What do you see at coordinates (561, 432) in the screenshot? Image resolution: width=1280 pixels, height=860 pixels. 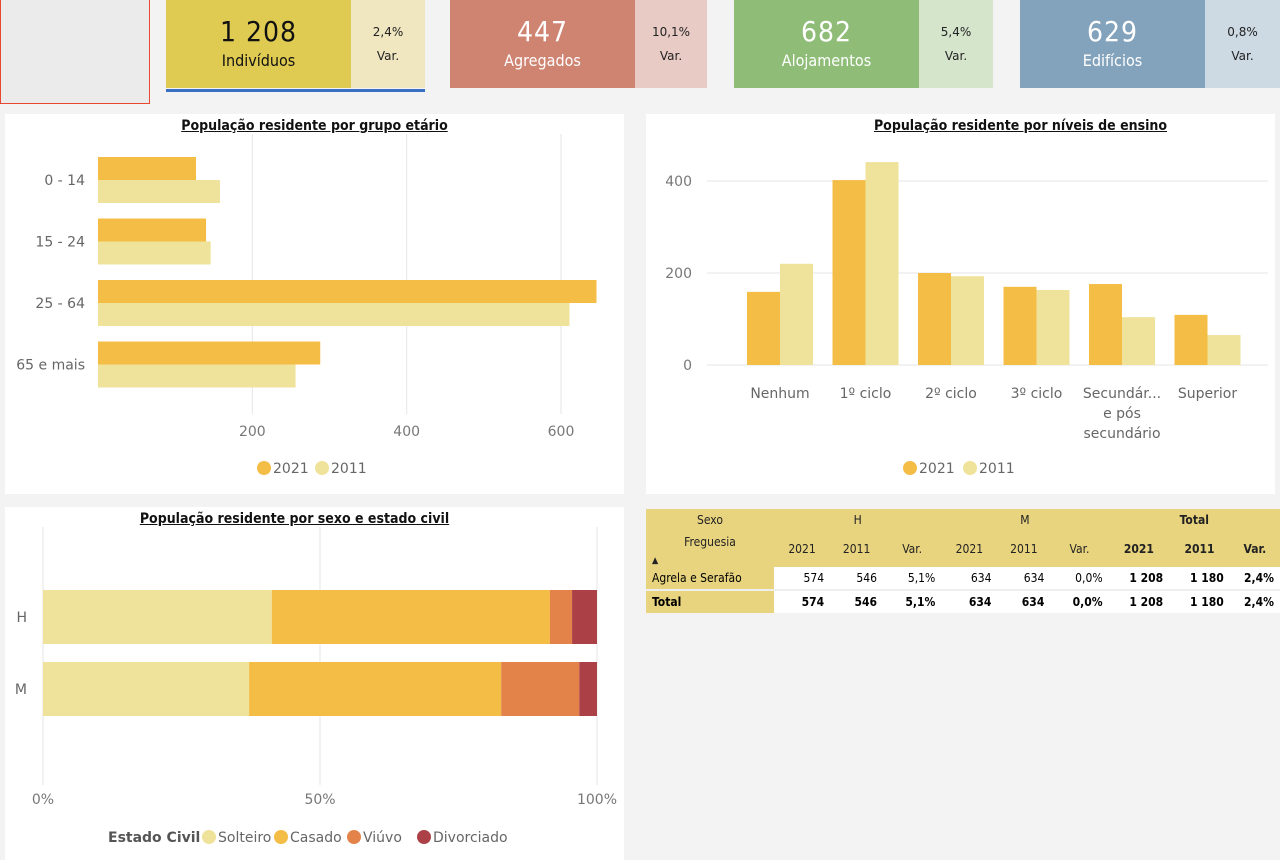 I see `x-tick-label: 600` at bounding box center [561, 432].